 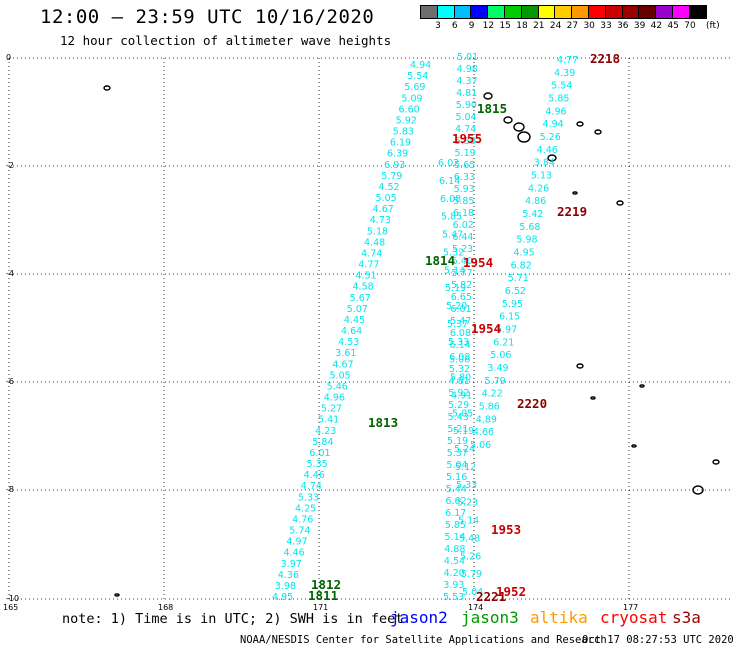 What do you see at coordinates (466, 105) in the screenshot?
I see `swh-value: 5.90` at bounding box center [466, 105].